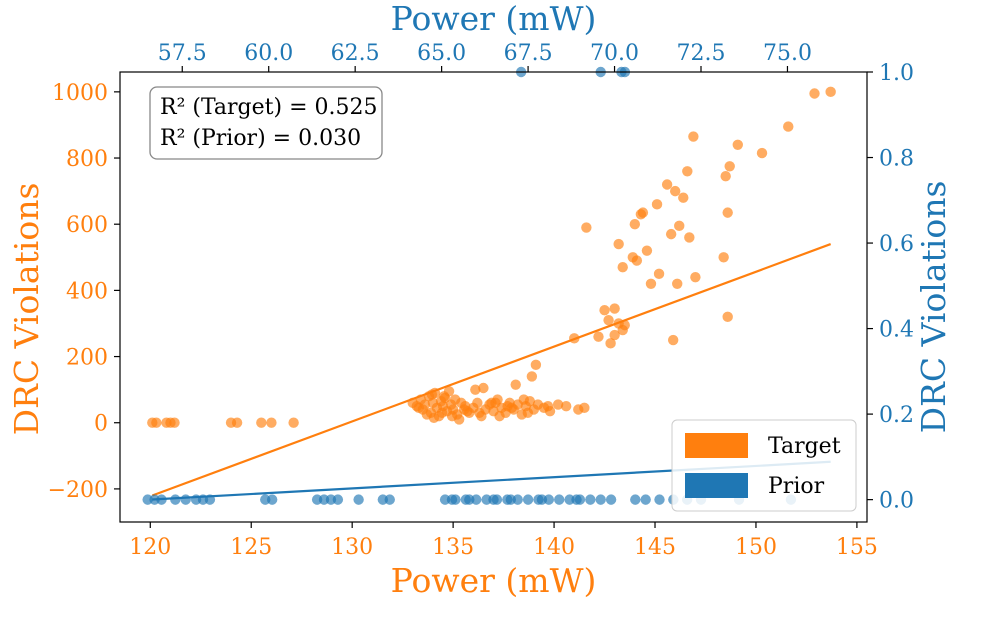 The width and height of the screenshot is (997, 623). Describe the element at coordinates (26, 309) in the screenshot. I see `left-axis-label: DRC Violations` at that location.